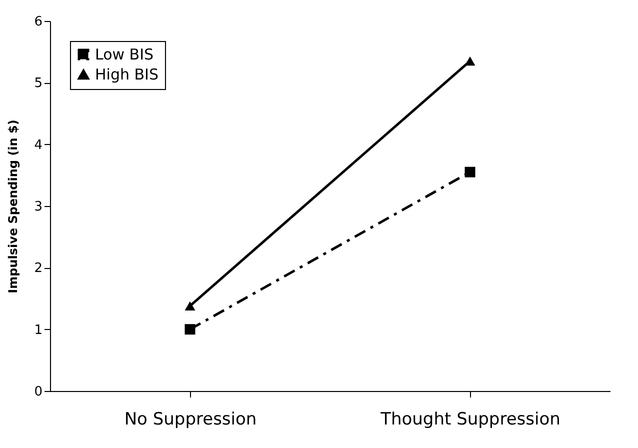  What do you see at coordinates (38, 330) in the screenshot?
I see `y-tick-label: 1` at bounding box center [38, 330].